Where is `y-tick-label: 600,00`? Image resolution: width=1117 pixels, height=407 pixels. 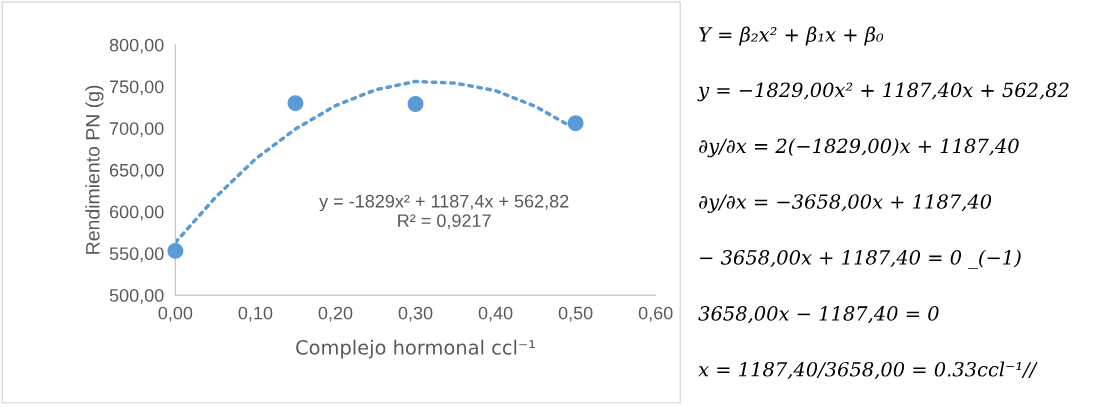 y-tick-label: 600,00 is located at coordinates (136, 213).